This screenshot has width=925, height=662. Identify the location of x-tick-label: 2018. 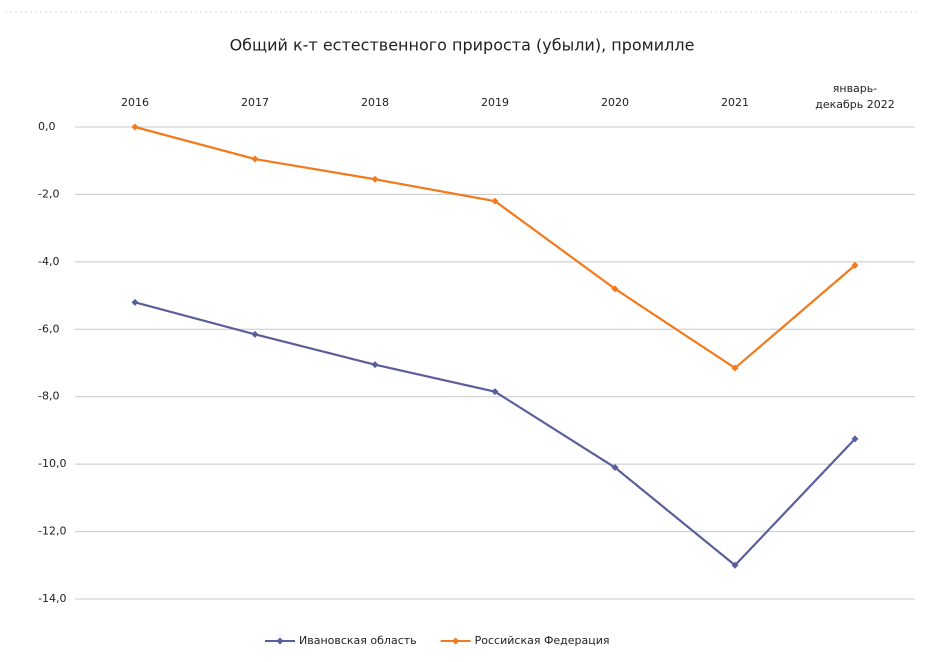
(375, 102).